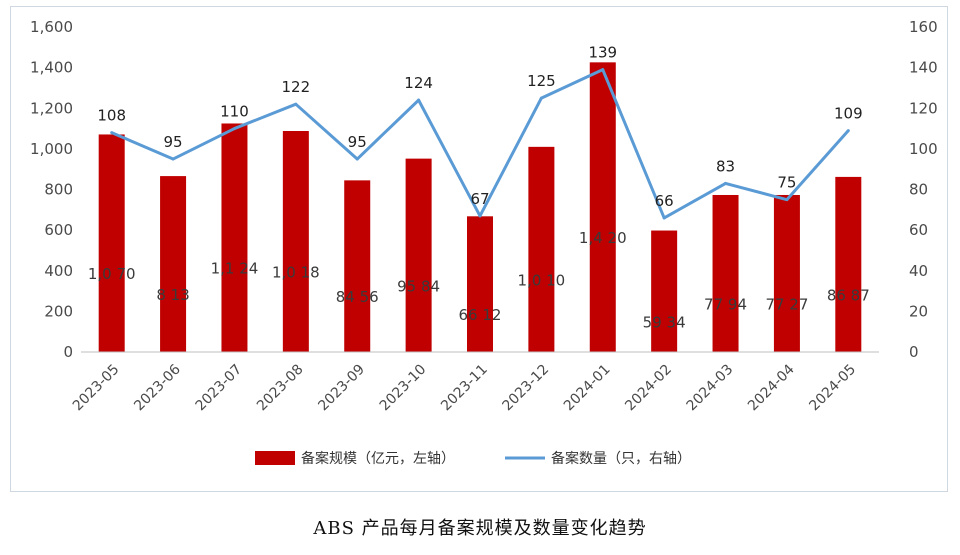  Describe the element at coordinates (51, 27) in the screenshot. I see `left-tick-label: 1,600` at that location.